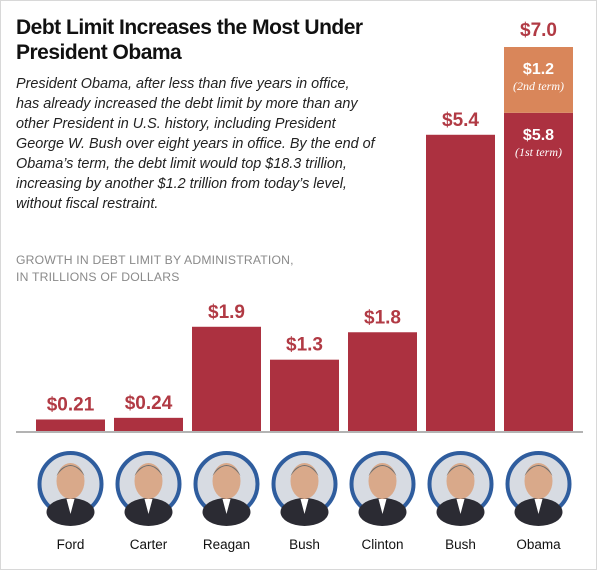 The height and width of the screenshot is (570, 597). What do you see at coordinates (98, 277) in the screenshot?
I see `axis-note-line-2: IN TRILLIONS OF DOLLARS` at bounding box center [98, 277].